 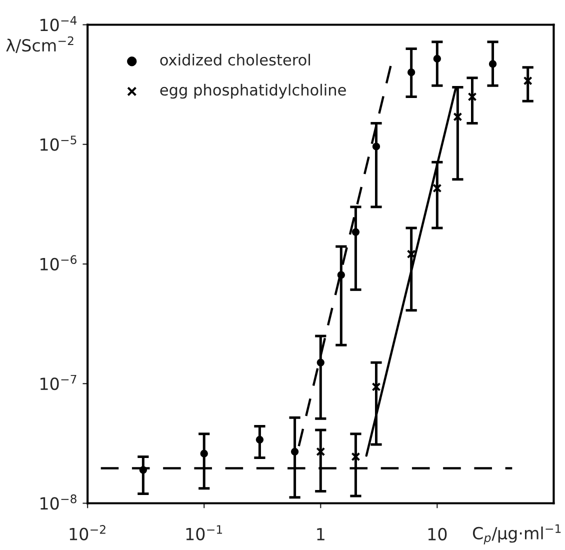 I want to click on legend-label: oxidized cholesterol, so click(x=235, y=60).